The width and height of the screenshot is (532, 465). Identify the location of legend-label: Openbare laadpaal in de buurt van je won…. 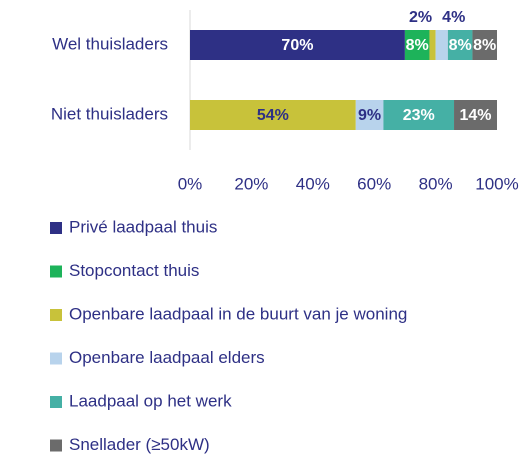
(238, 313).